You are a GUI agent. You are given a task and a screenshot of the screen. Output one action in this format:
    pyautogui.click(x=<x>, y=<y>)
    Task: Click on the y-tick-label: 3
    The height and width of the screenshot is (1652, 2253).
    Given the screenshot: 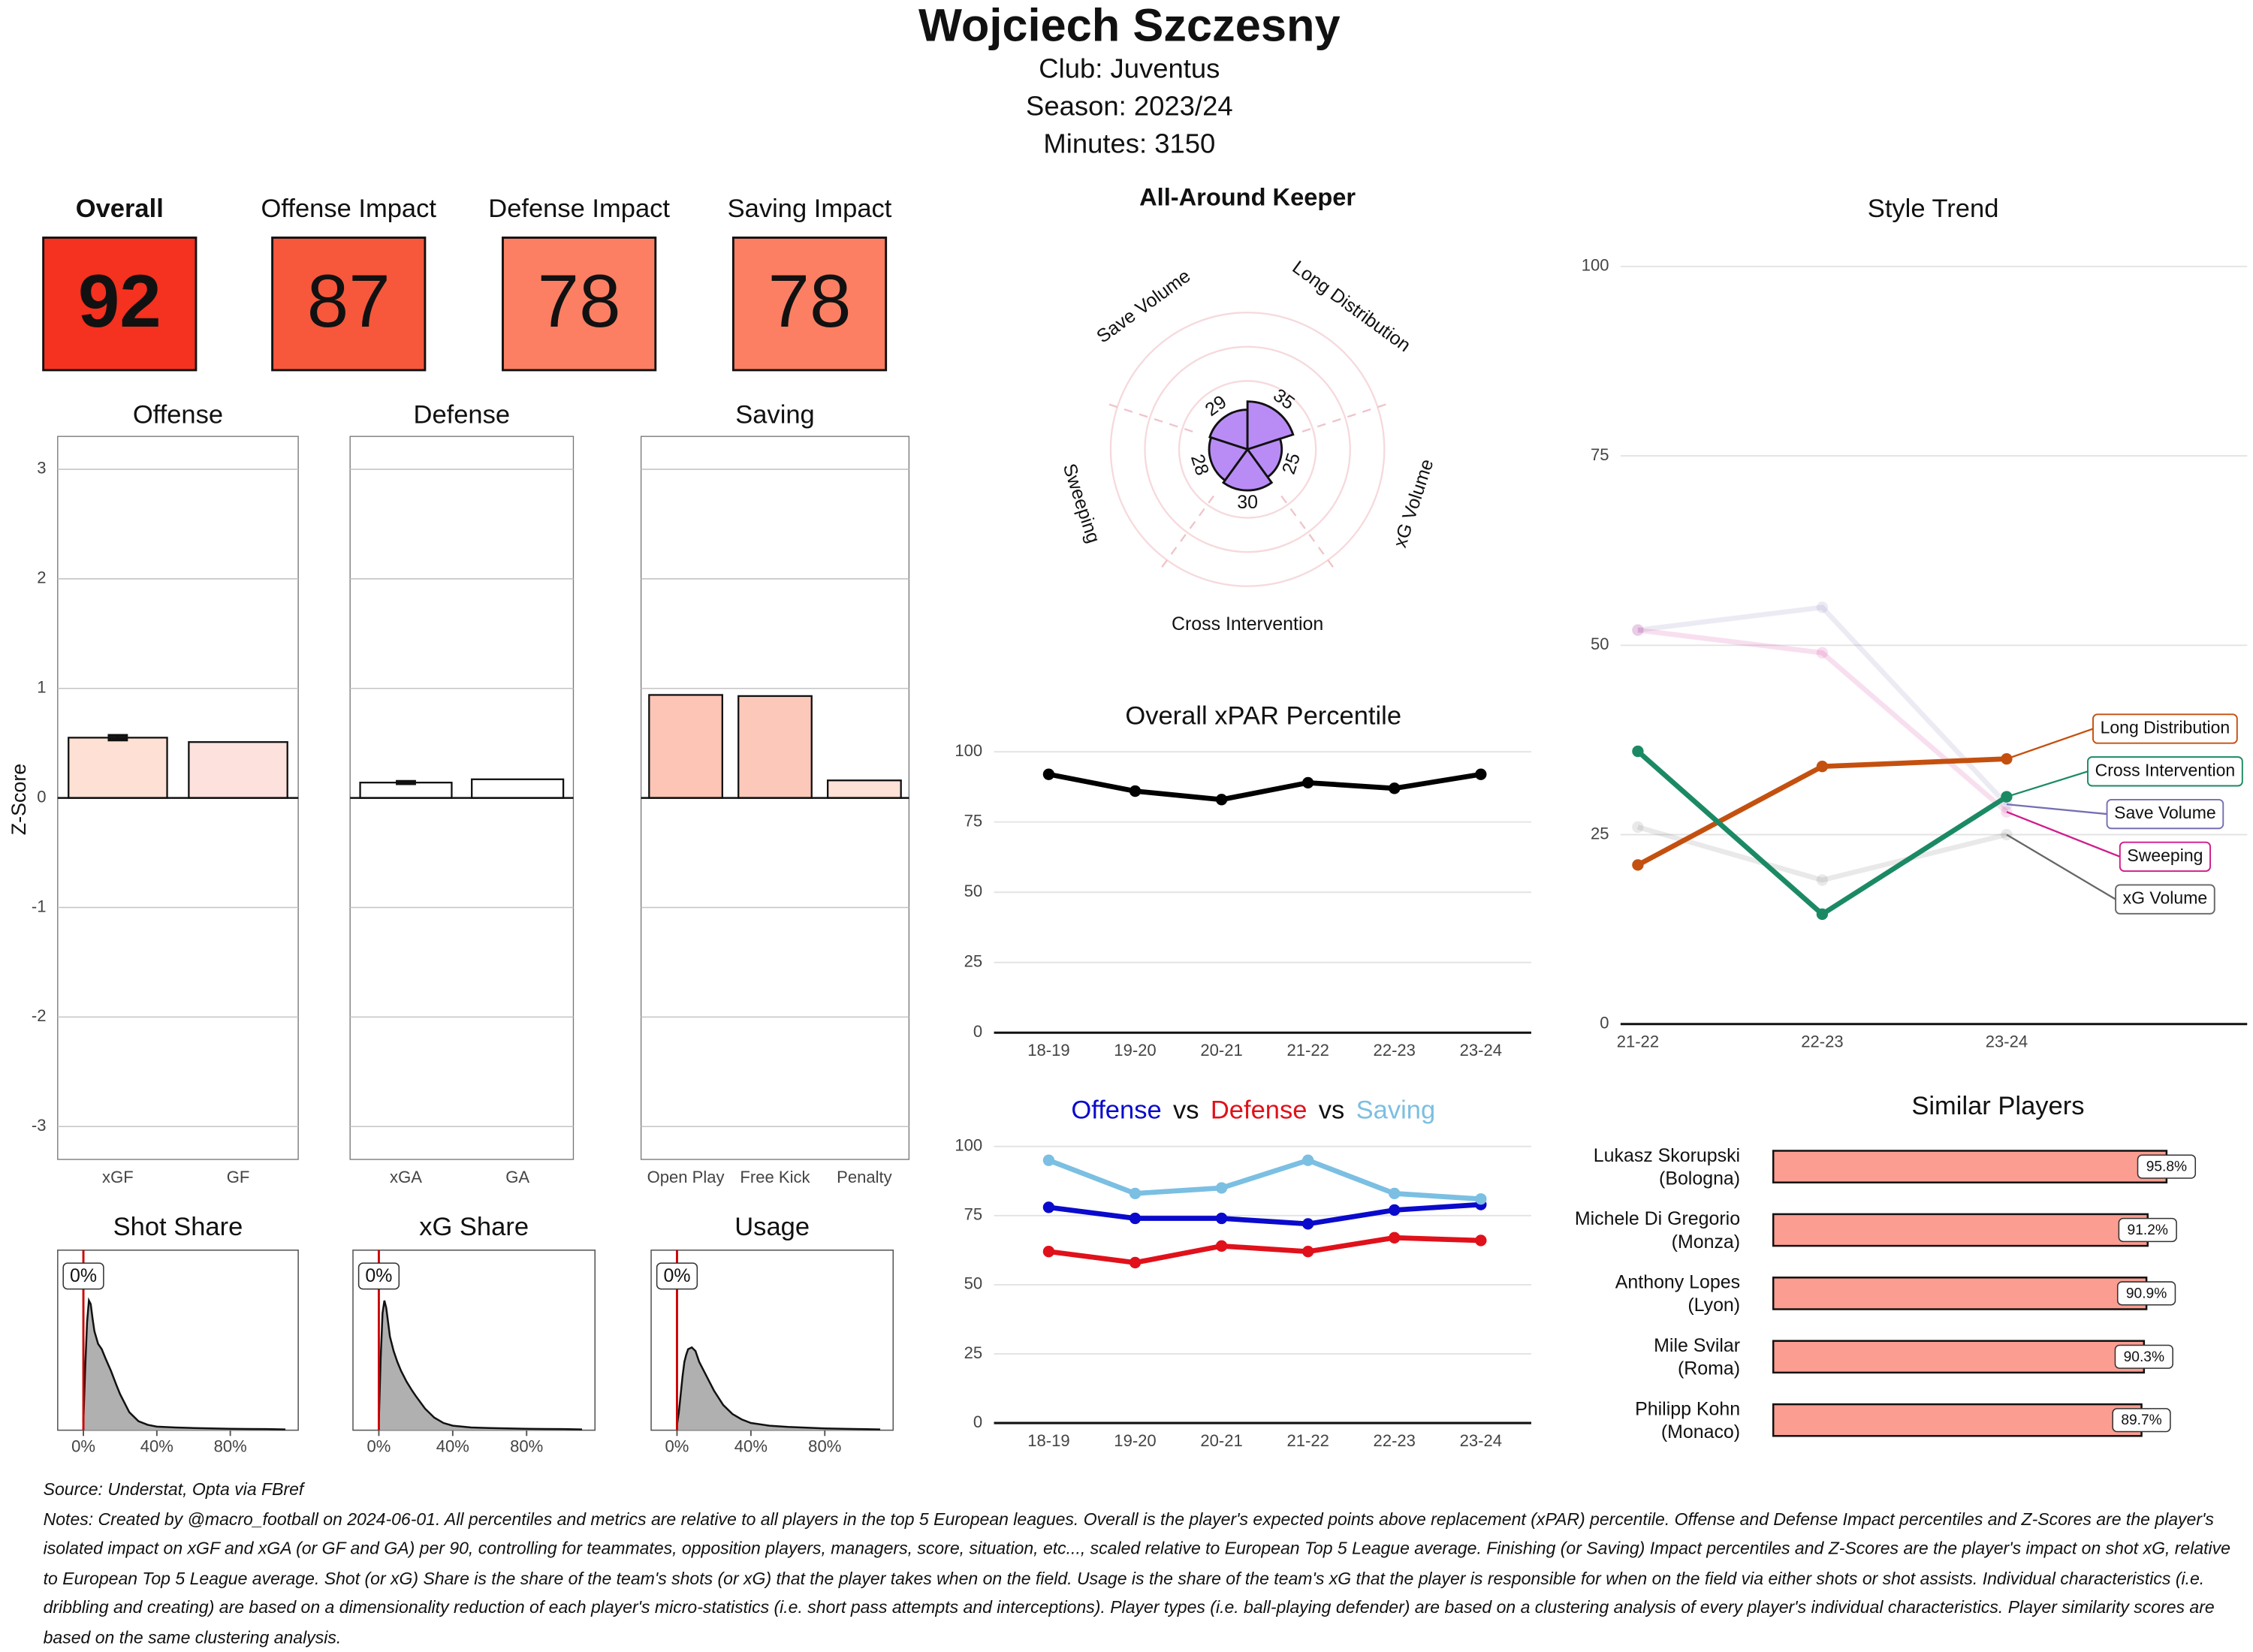 What is the action you would take?
    pyautogui.click(x=42, y=468)
    